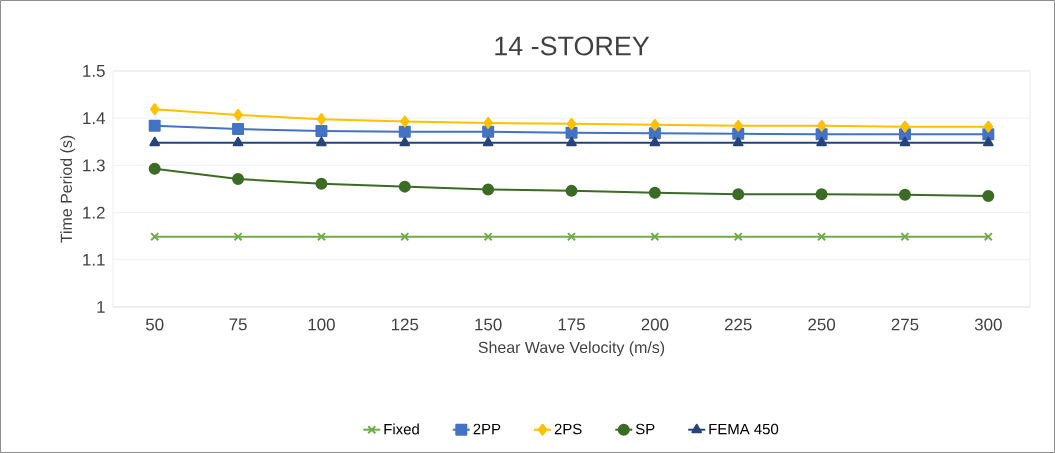 This screenshot has width=1055, height=453. I want to click on x-tick-label: 200, so click(655, 324).